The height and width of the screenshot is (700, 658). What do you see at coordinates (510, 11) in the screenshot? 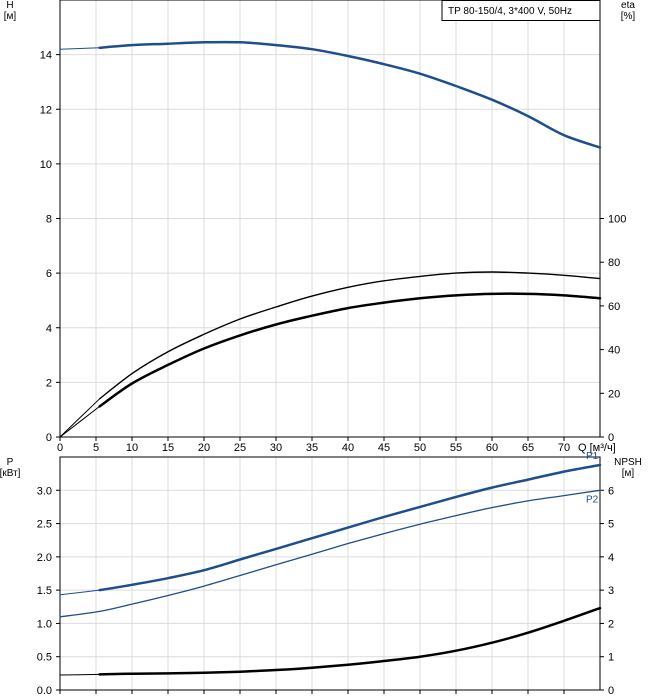
I see `chart-title: TP 80-150/4, 3*400 V, 50Hz` at bounding box center [510, 11].